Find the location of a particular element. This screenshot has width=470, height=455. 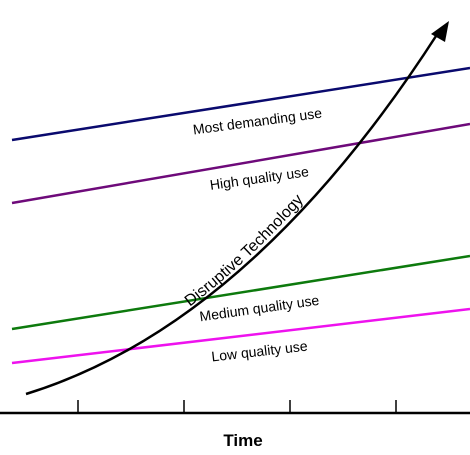

curve-arrowhead-icon is located at coordinates (440, 31).